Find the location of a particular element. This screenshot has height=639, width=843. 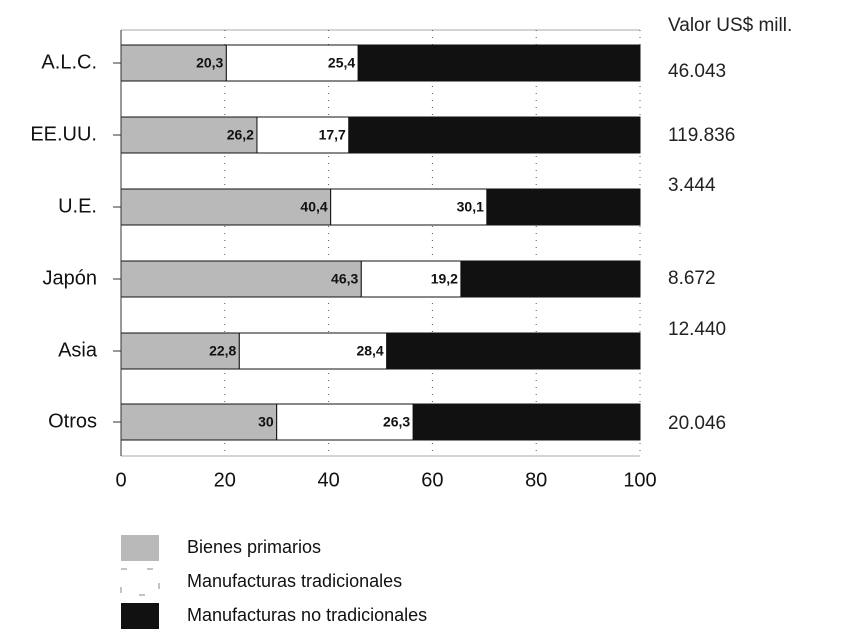

x-tick-label: 60 is located at coordinates (432, 480).